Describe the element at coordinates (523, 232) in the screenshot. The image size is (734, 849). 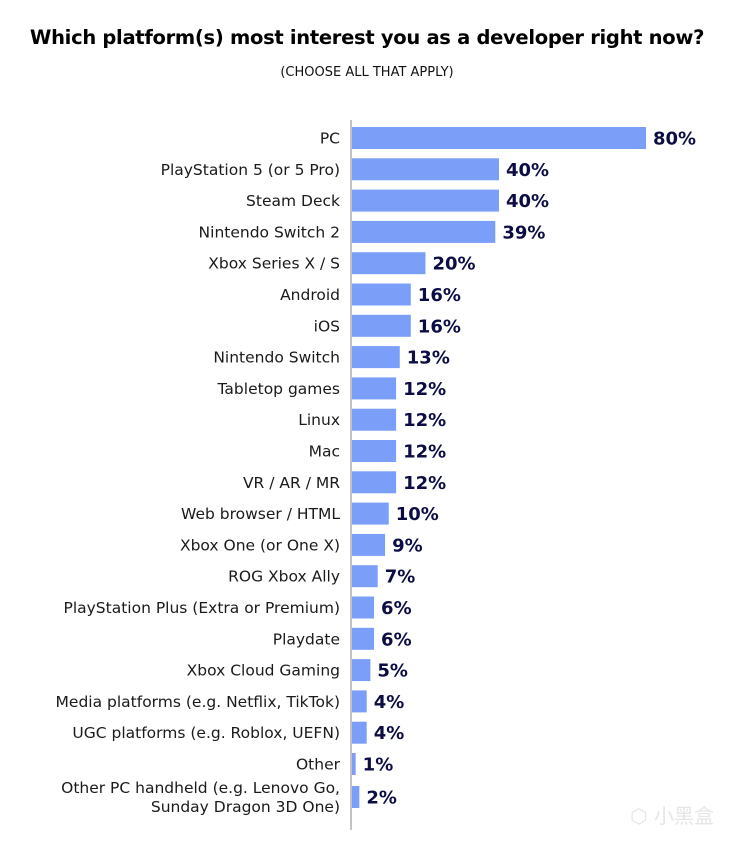
I see `value-label: 39%` at that location.